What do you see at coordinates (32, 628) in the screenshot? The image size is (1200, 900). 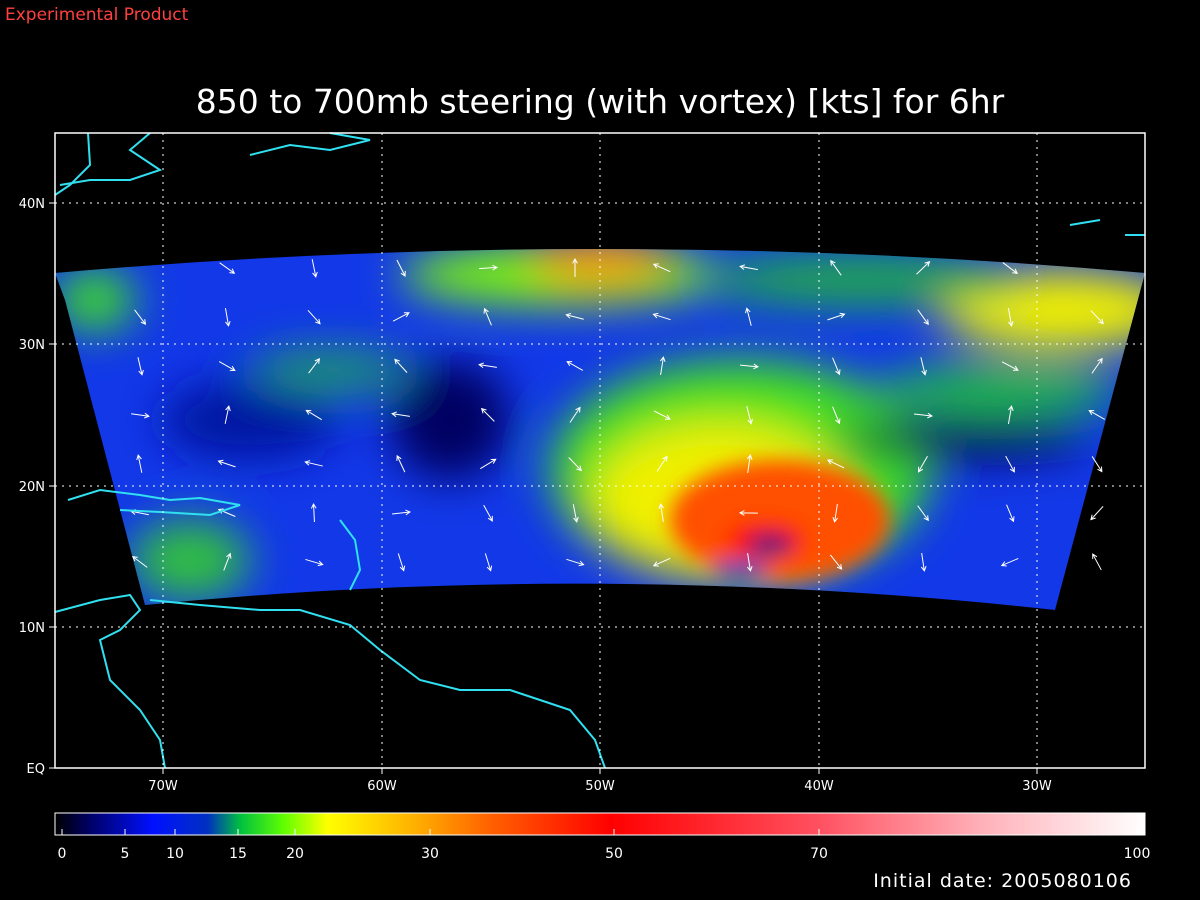 I see `lat-label: 10N` at bounding box center [32, 628].